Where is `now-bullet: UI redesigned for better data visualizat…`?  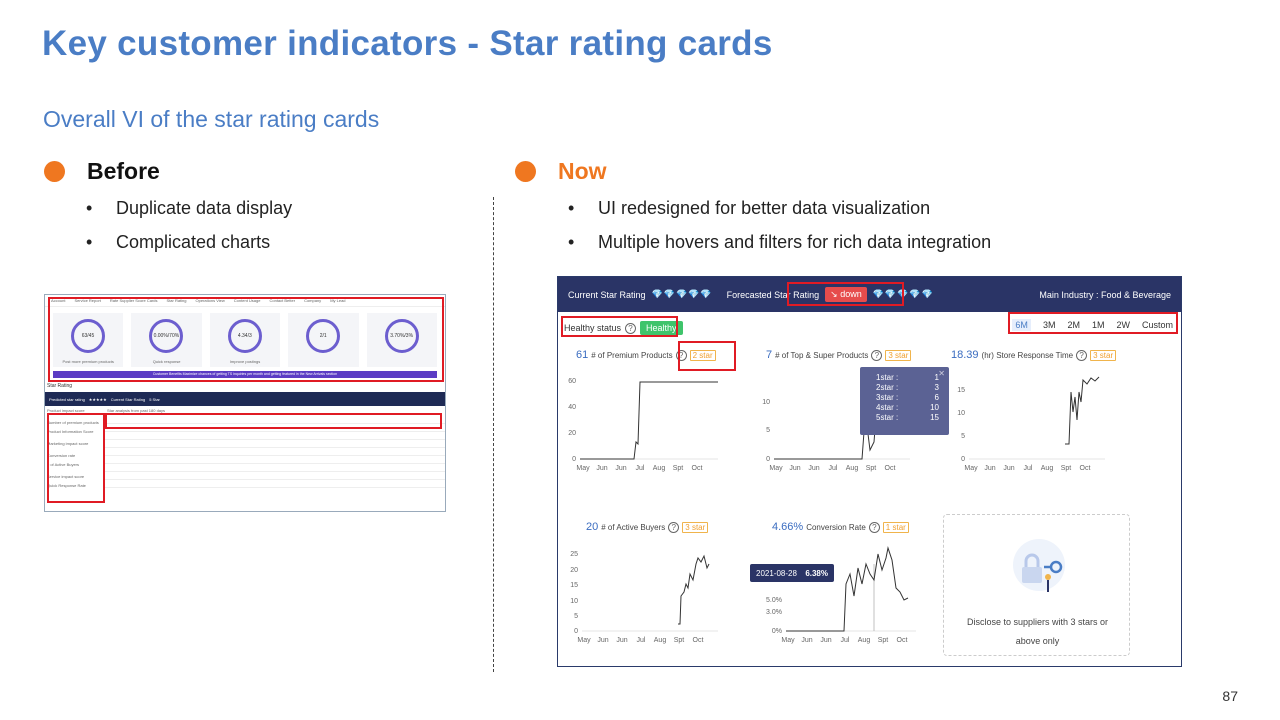
now-bullet: UI redesigned for better data visualizat… is located at coordinates (779, 215).